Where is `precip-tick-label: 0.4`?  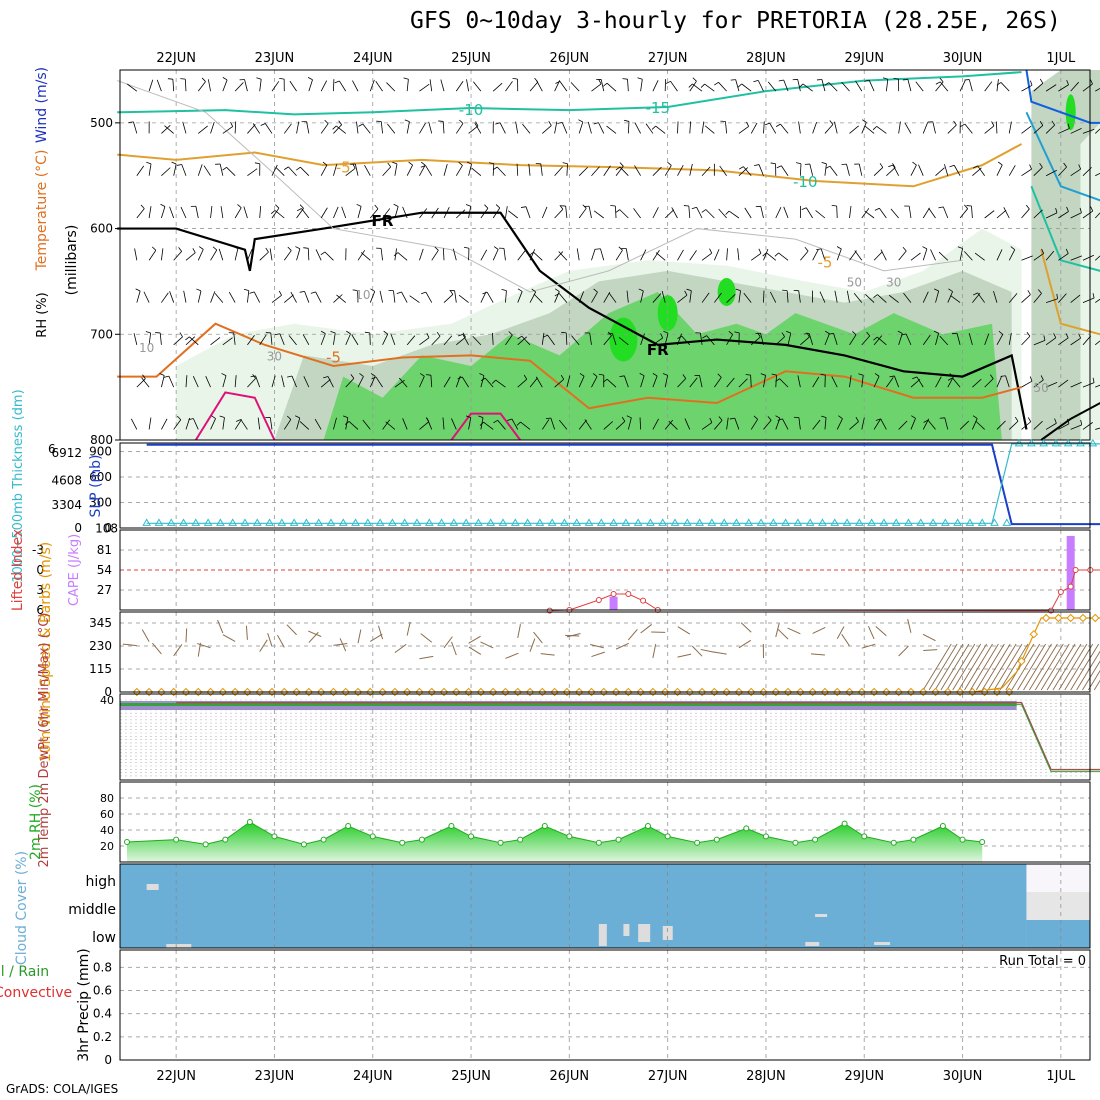 precip-tick-label: 0.4 is located at coordinates (102, 1014).